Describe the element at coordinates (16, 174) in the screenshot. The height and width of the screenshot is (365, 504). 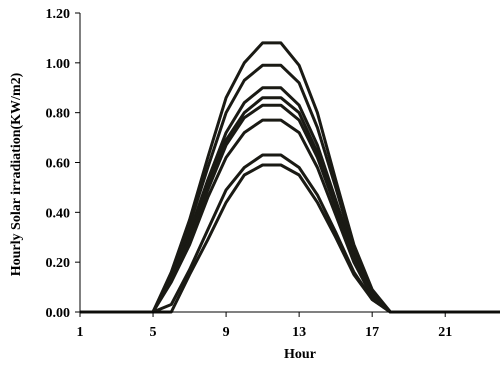
I see `y-axis-title: Hourly Solar irradiation(KW/m2)` at that location.